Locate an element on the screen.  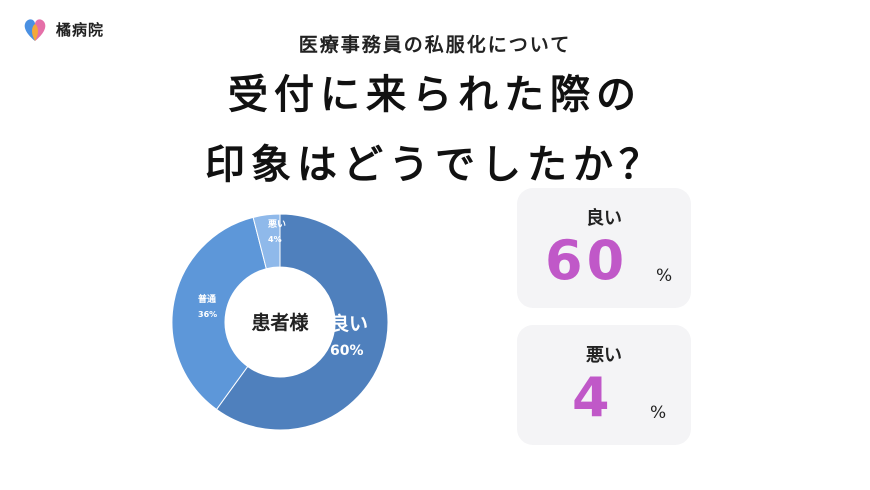
card-label-good: 良い is located at coordinates (604, 218).